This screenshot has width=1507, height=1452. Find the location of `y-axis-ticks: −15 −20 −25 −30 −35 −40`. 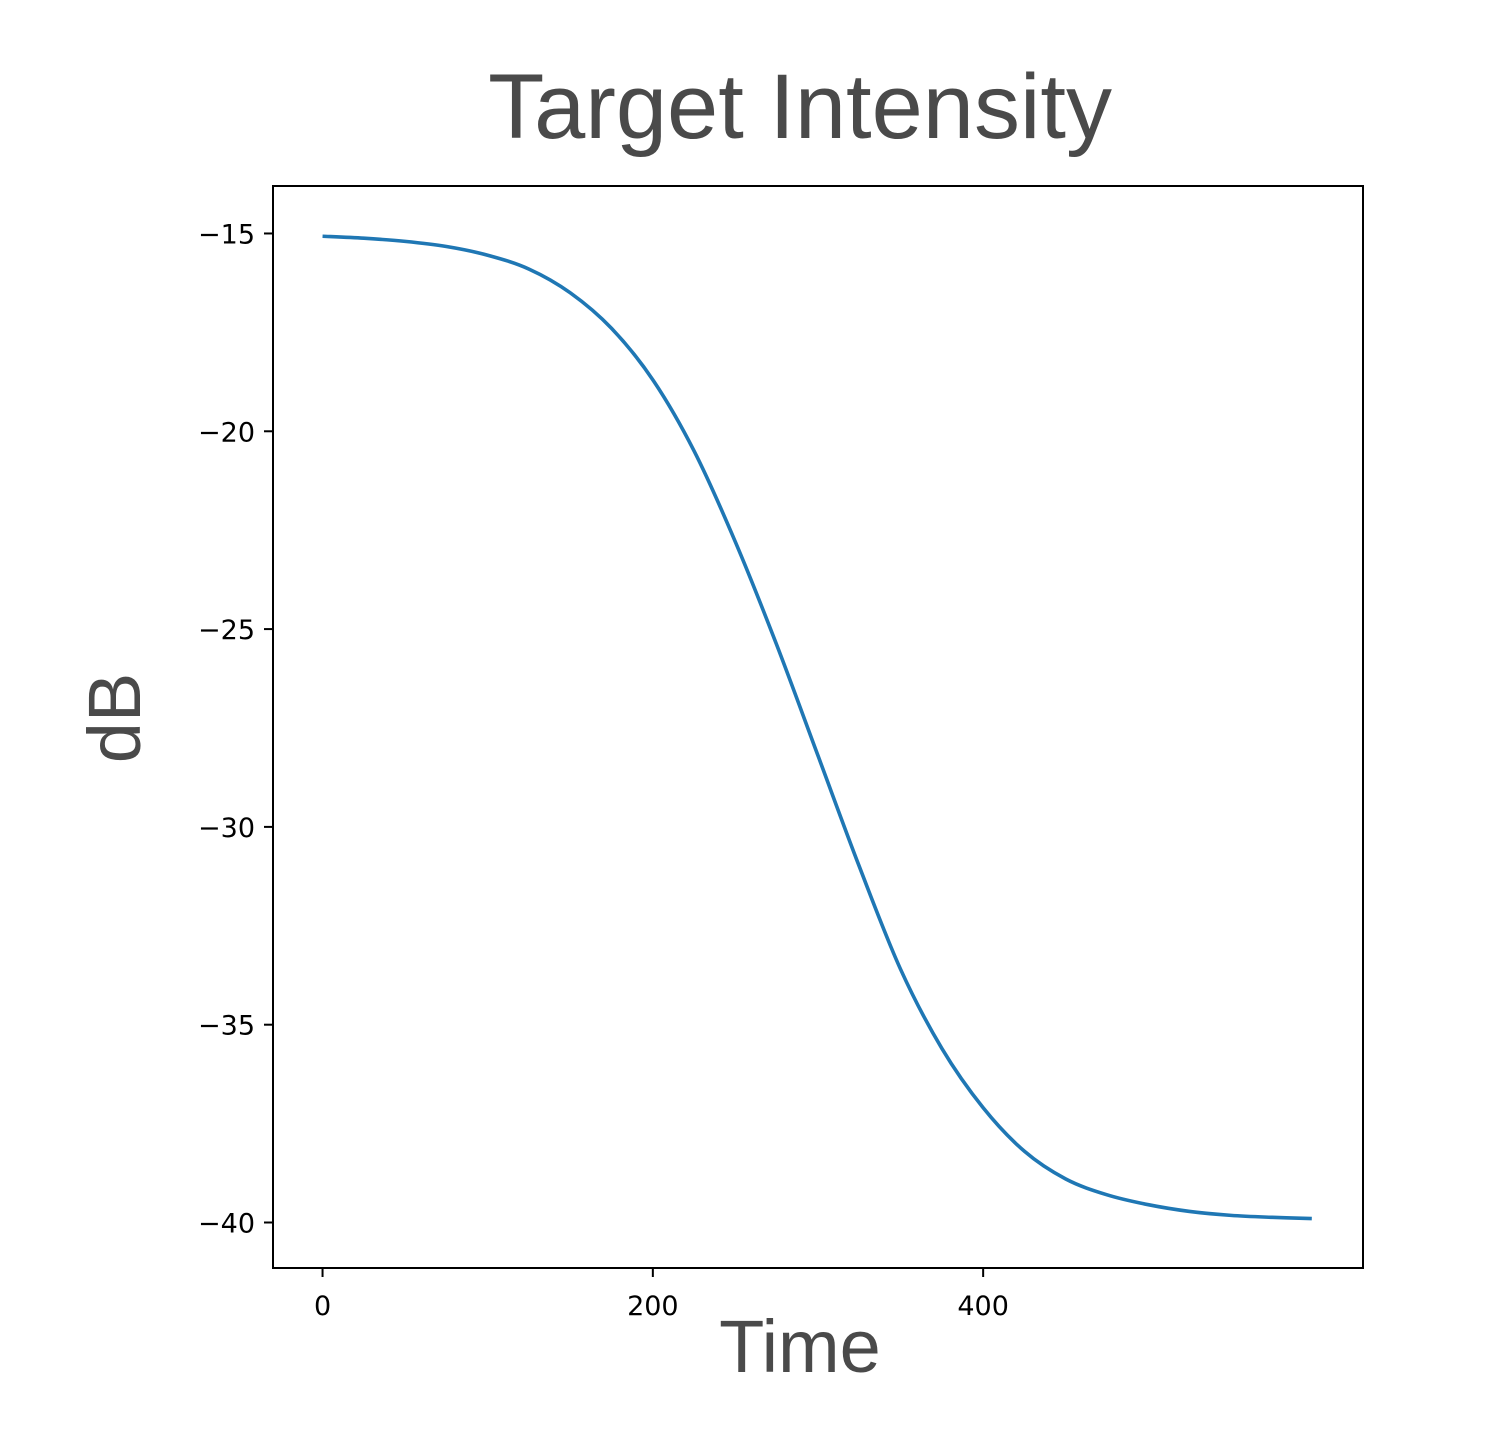

y-axis-ticks: −15 −20 −25 −30 −35 −40 is located at coordinates (235, 729).